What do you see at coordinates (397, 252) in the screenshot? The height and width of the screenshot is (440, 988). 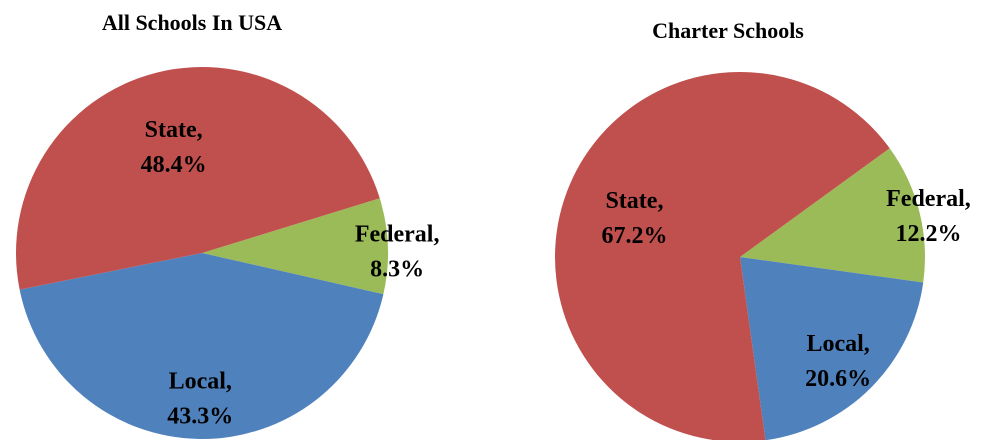 I see `slice-label: Federal, 8.3%` at bounding box center [397, 252].